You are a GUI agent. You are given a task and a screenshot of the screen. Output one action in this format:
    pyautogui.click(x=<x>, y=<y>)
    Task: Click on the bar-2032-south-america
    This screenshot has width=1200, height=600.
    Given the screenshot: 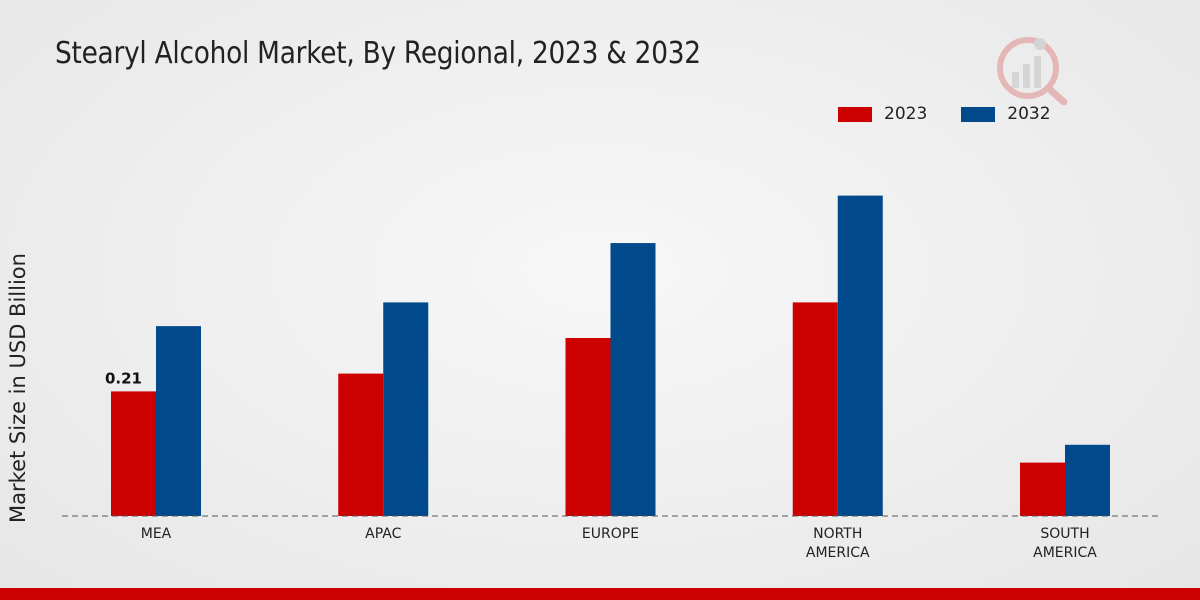 What is the action you would take?
    pyautogui.click(x=1087, y=480)
    